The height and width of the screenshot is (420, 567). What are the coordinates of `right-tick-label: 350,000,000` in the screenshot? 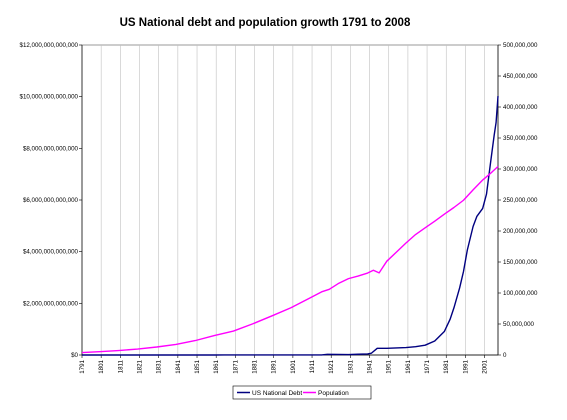 It's located at (520, 138).